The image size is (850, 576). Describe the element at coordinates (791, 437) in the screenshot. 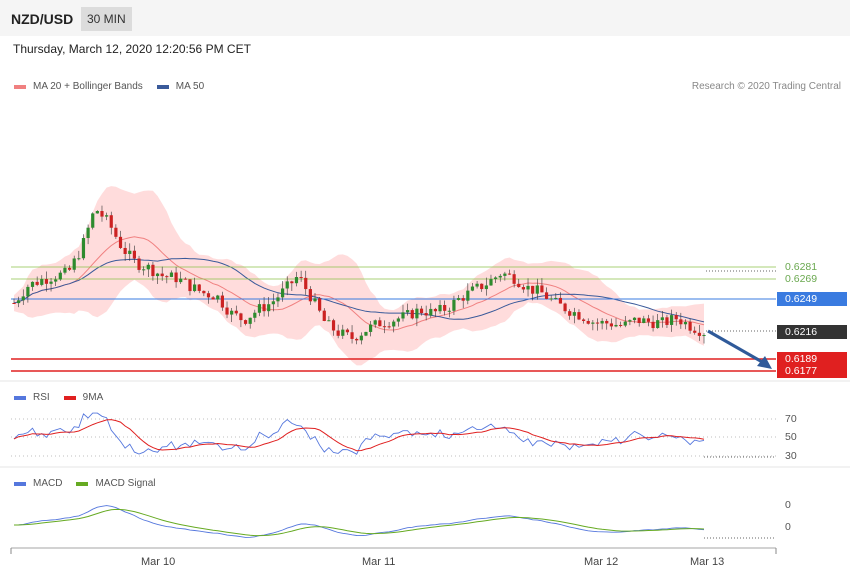

I see `rsi-tick-50: 50` at that location.